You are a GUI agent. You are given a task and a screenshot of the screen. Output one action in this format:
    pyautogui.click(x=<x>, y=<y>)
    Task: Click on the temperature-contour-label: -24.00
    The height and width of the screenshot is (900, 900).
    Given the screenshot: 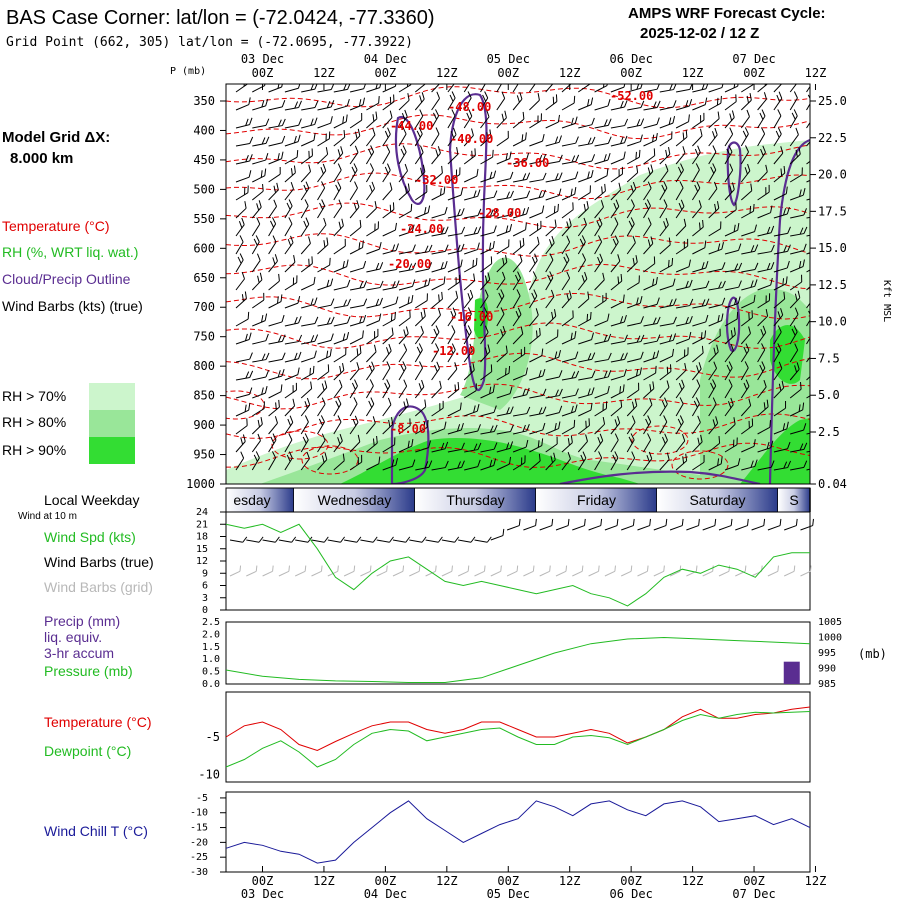 What is the action you would take?
    pyautogui.click(x=421, y=229)
    